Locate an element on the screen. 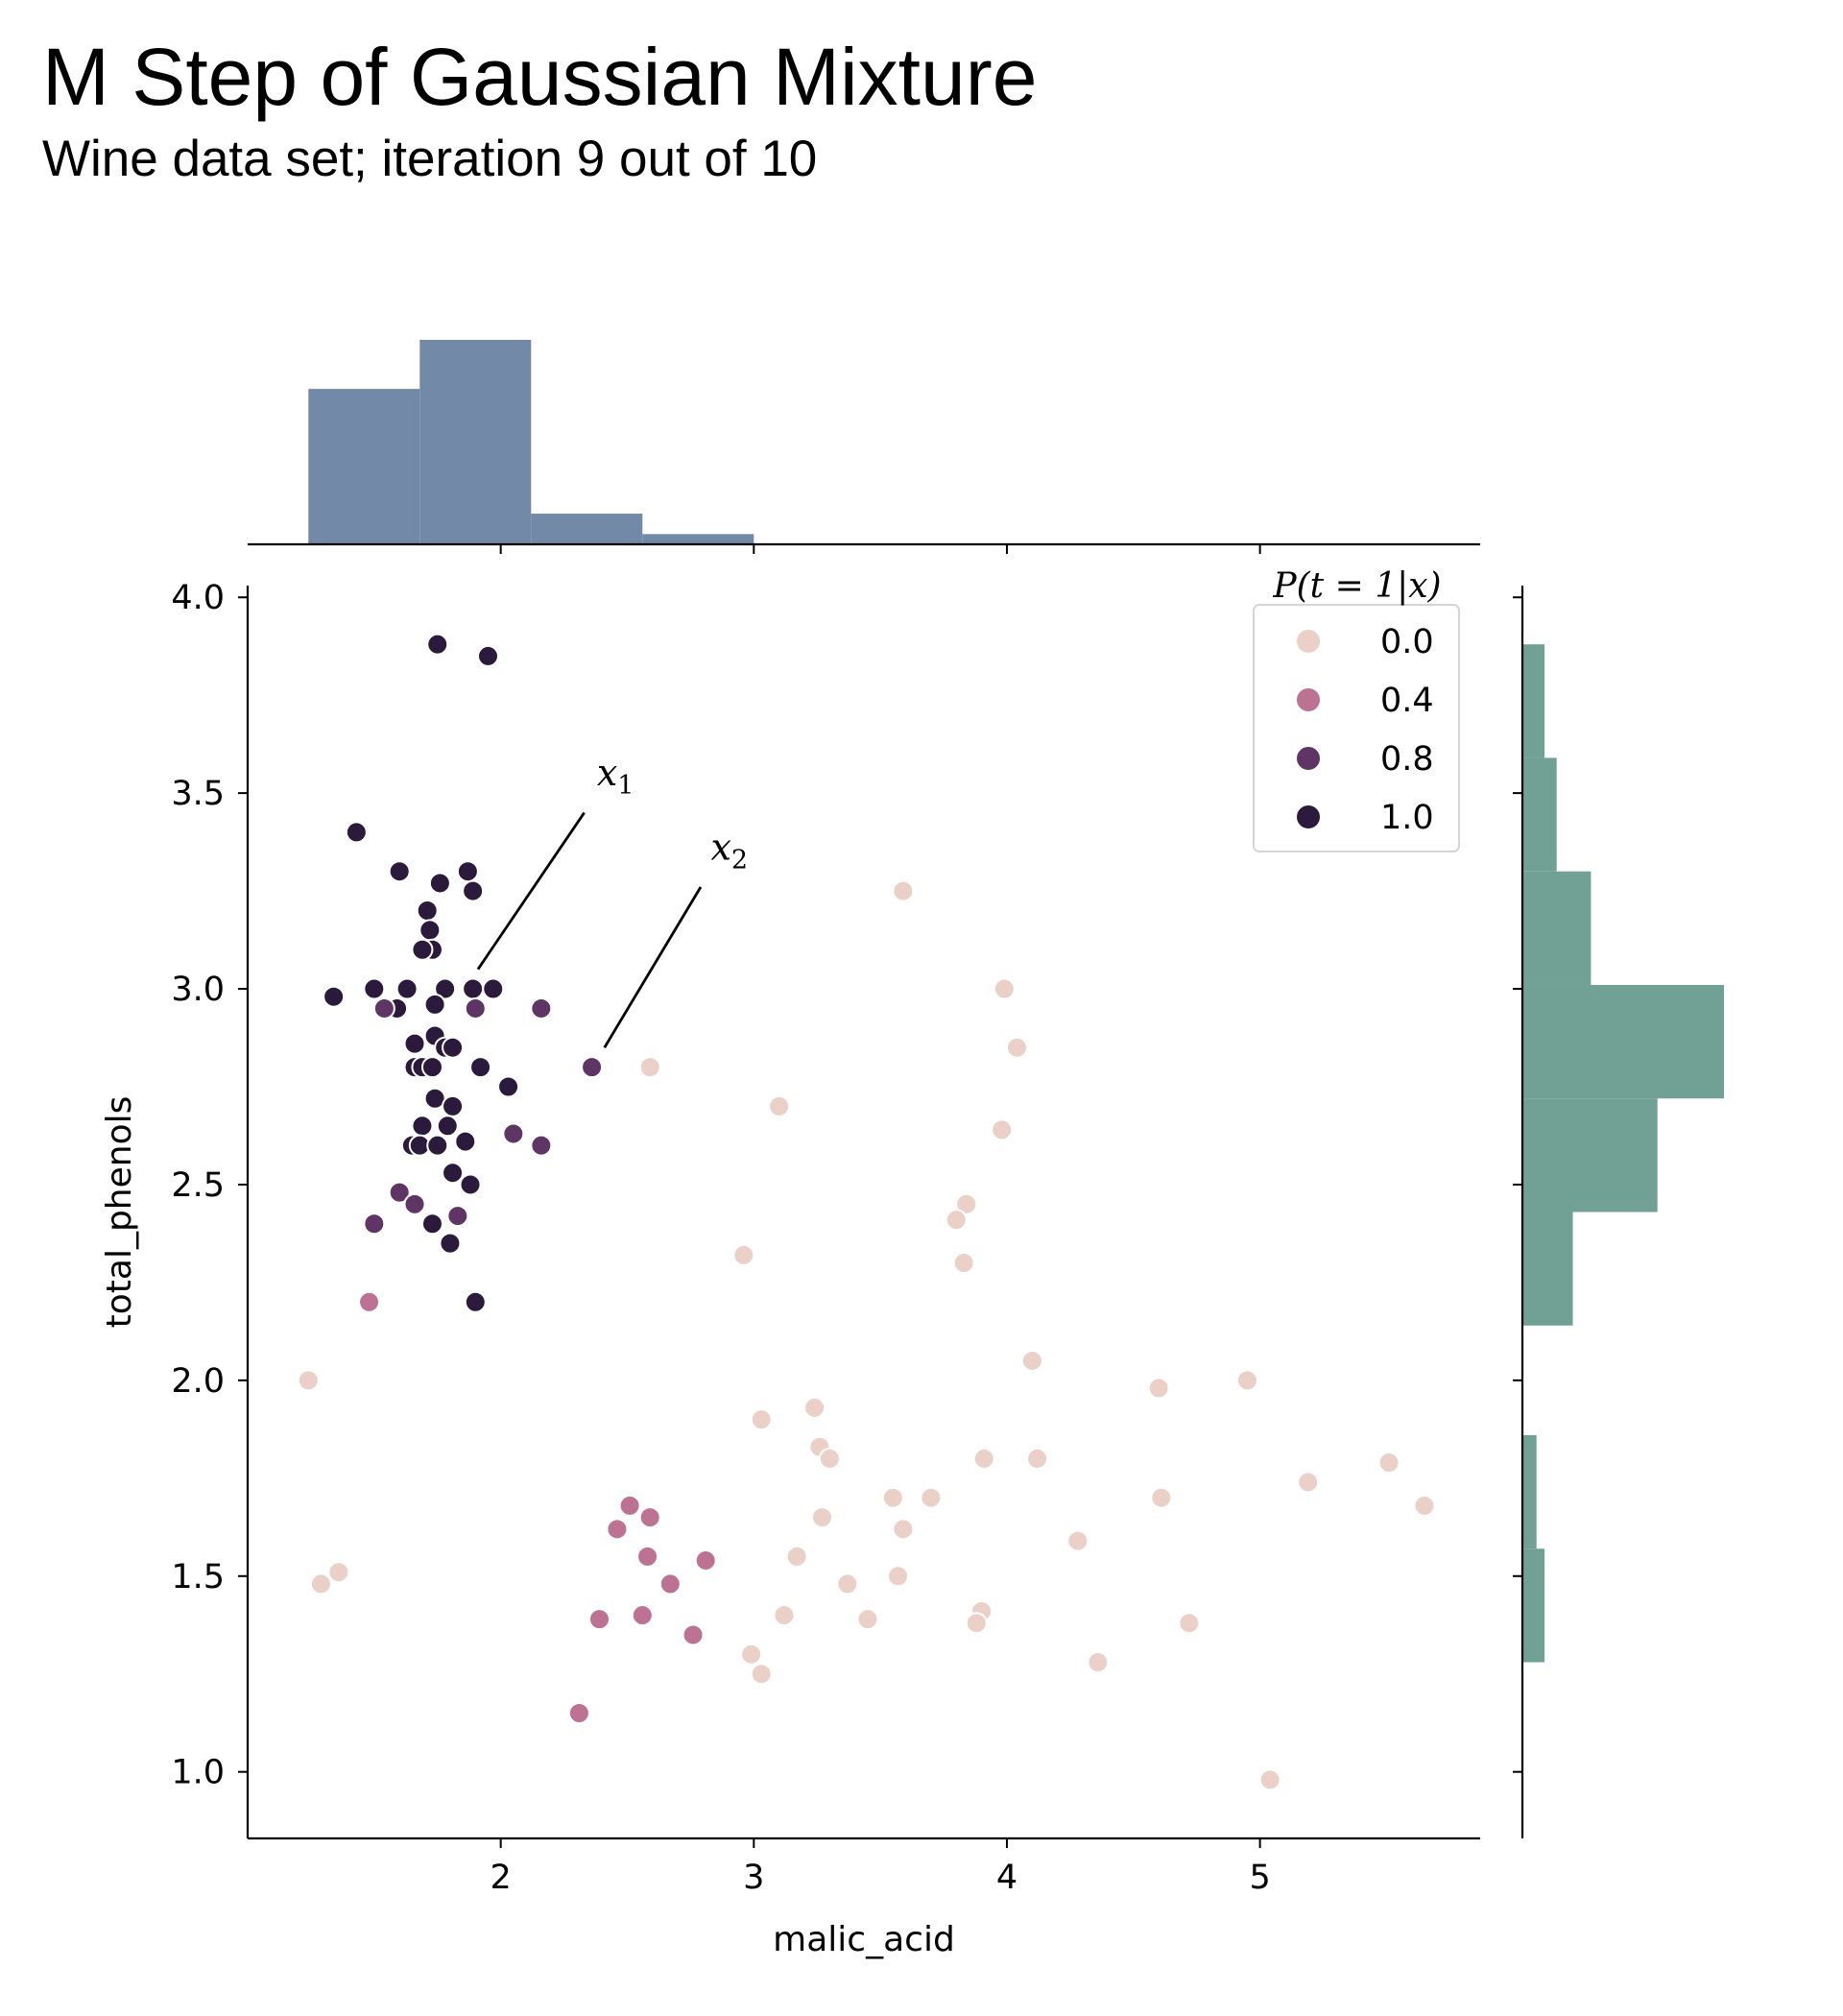 The height and width of the screenshot is (2016, 1843). legend-label: 1.0 is located at coordinates (1407, 818).